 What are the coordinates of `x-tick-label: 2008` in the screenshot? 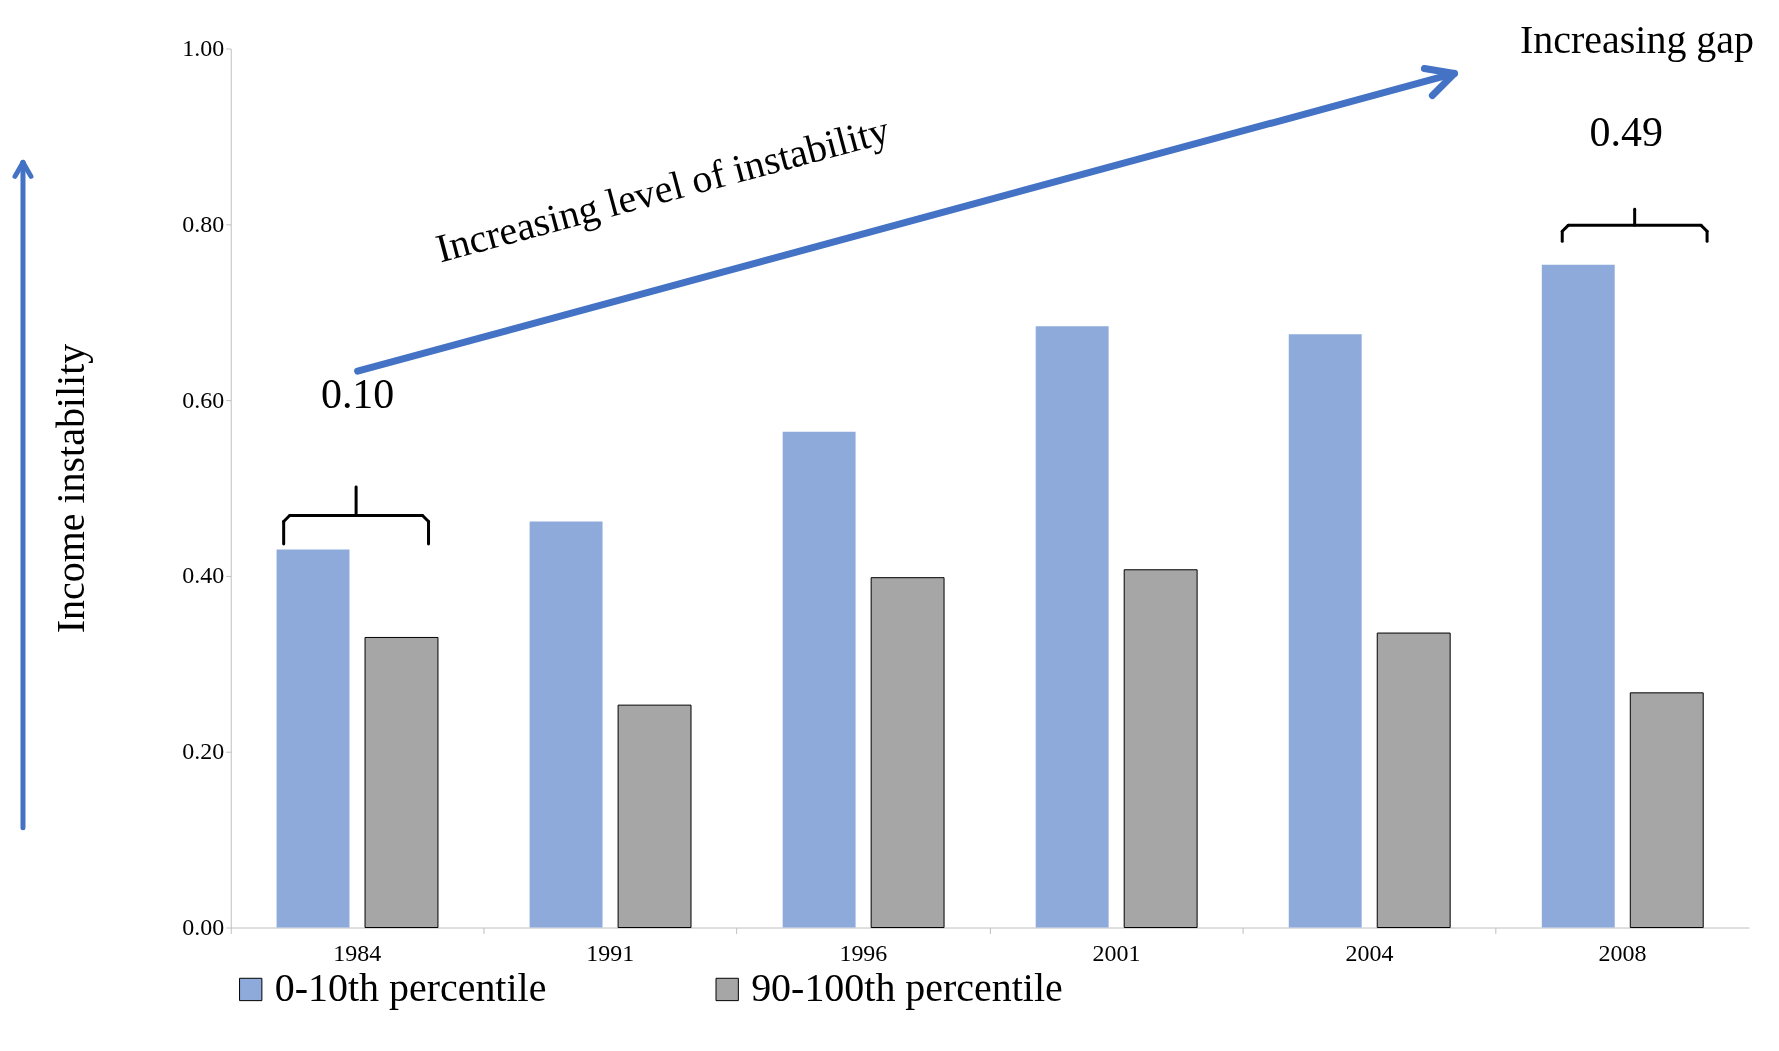 It's located at (1622, 952).